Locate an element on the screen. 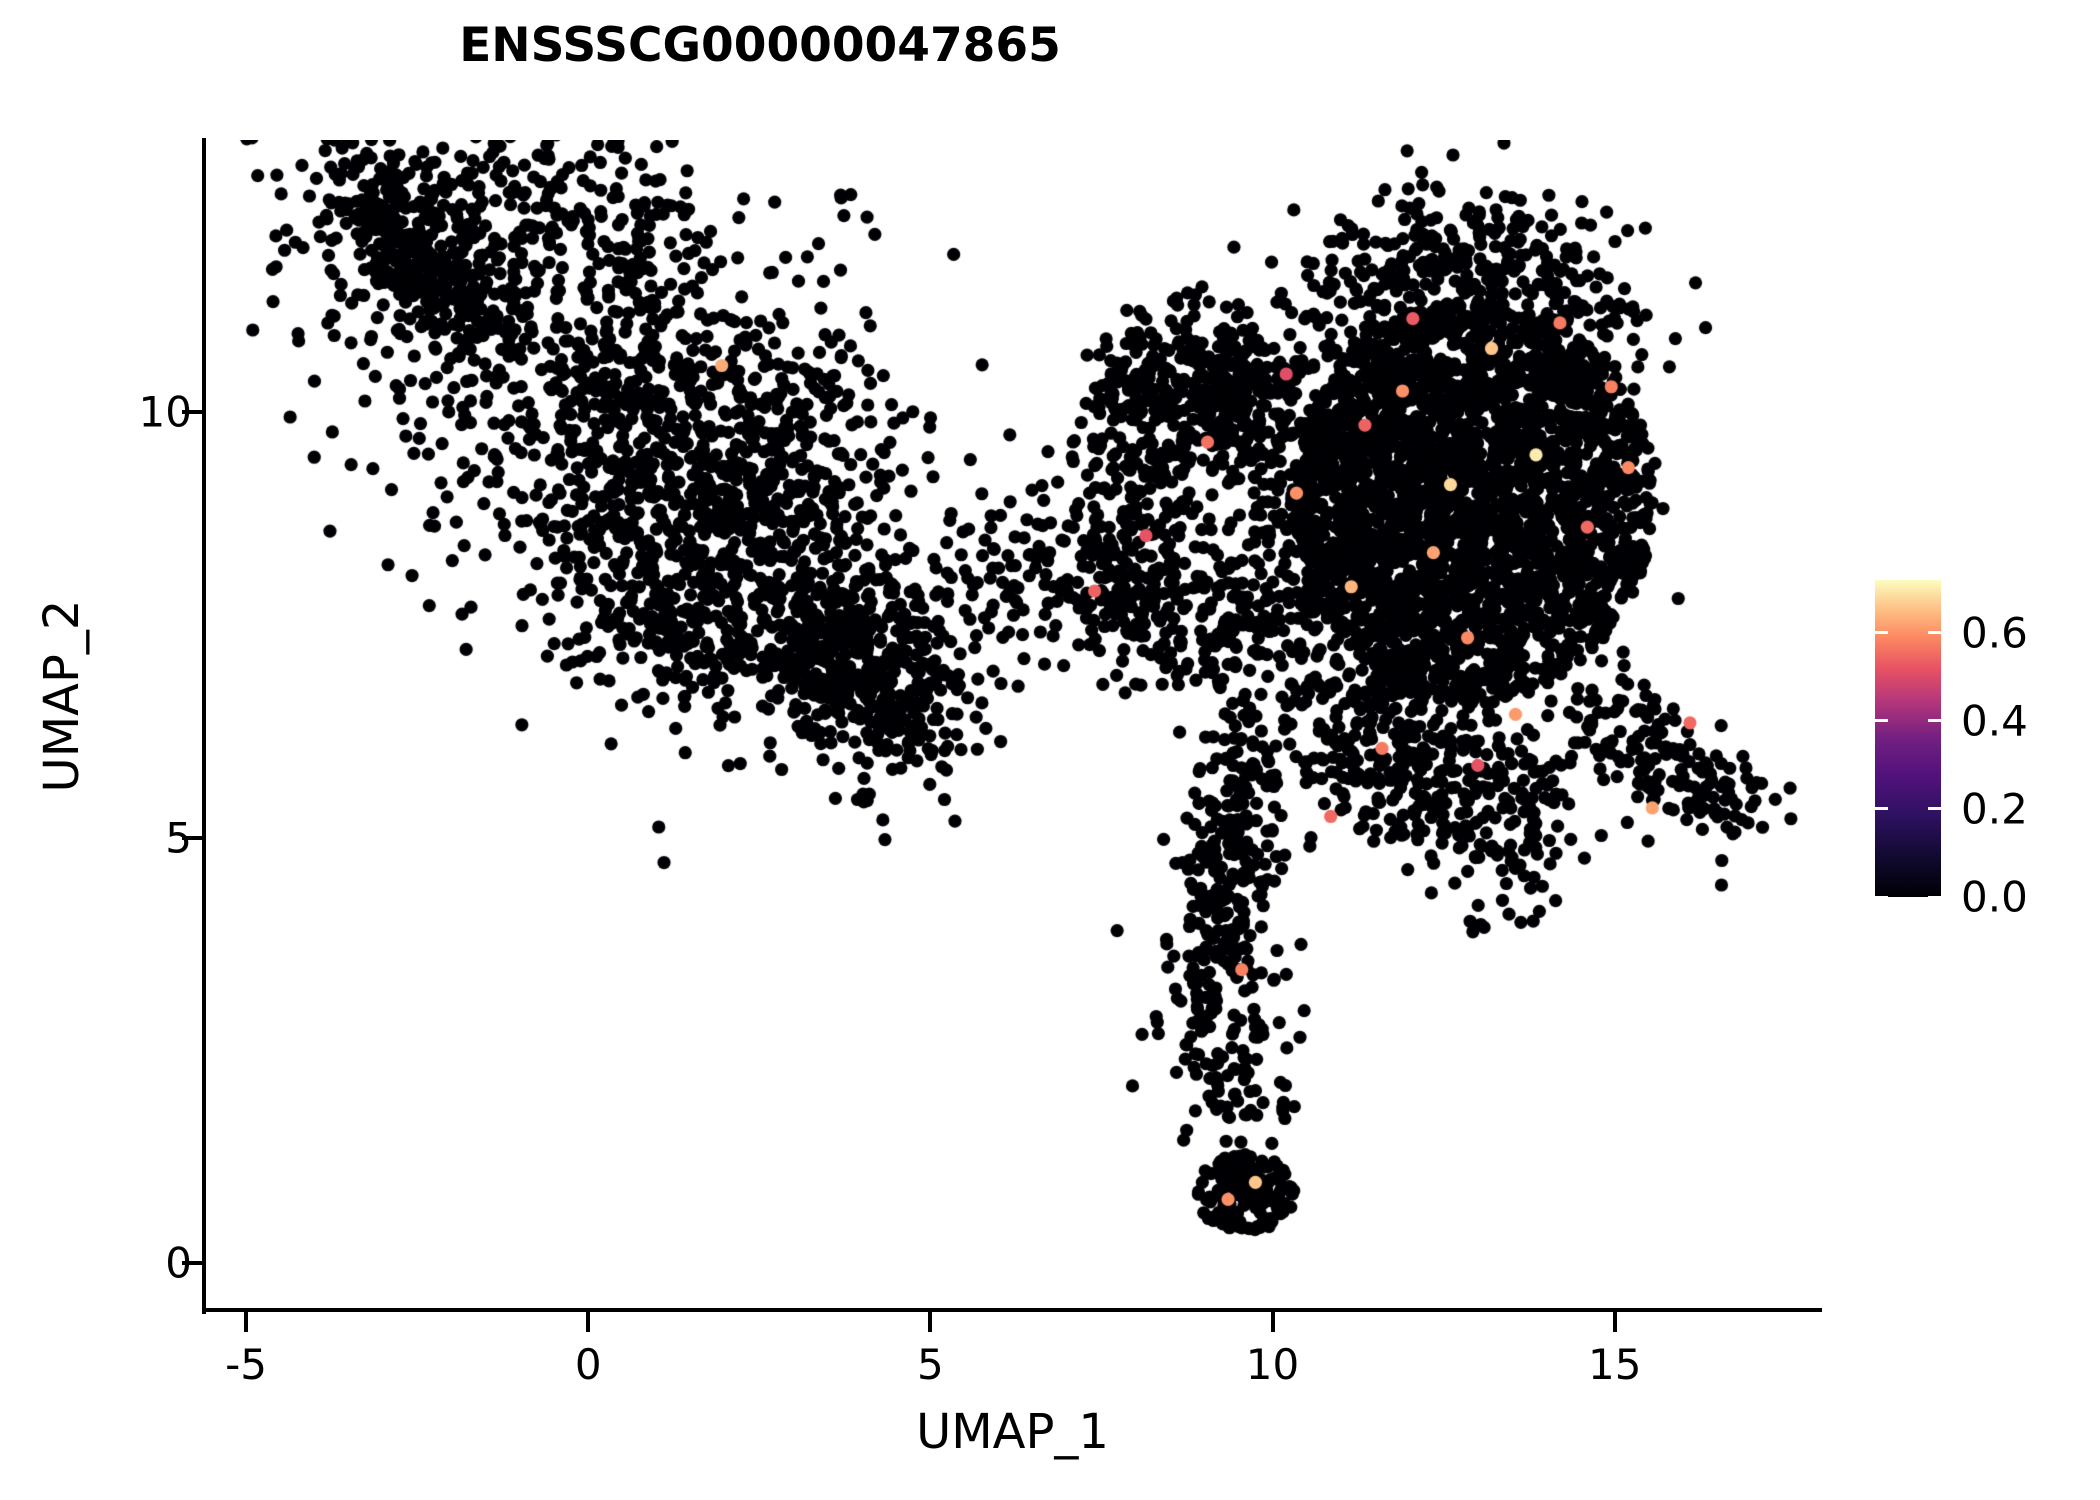 This screenshot has height=1500, width=2100. colorbar-tick-label: 0.6 is located at coordinates (1994, 633).